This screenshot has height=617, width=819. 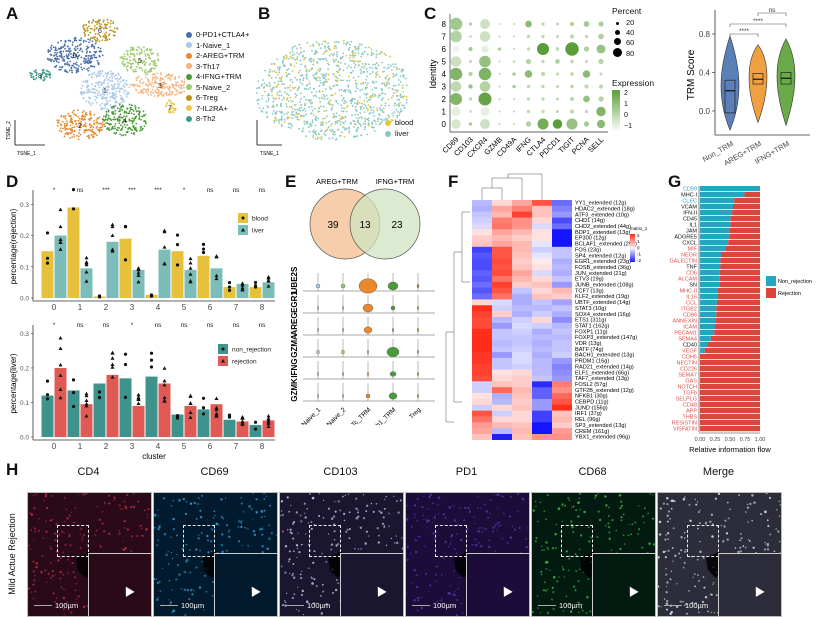 I want to click on significance-label: ns, so click(x=107, y=325).